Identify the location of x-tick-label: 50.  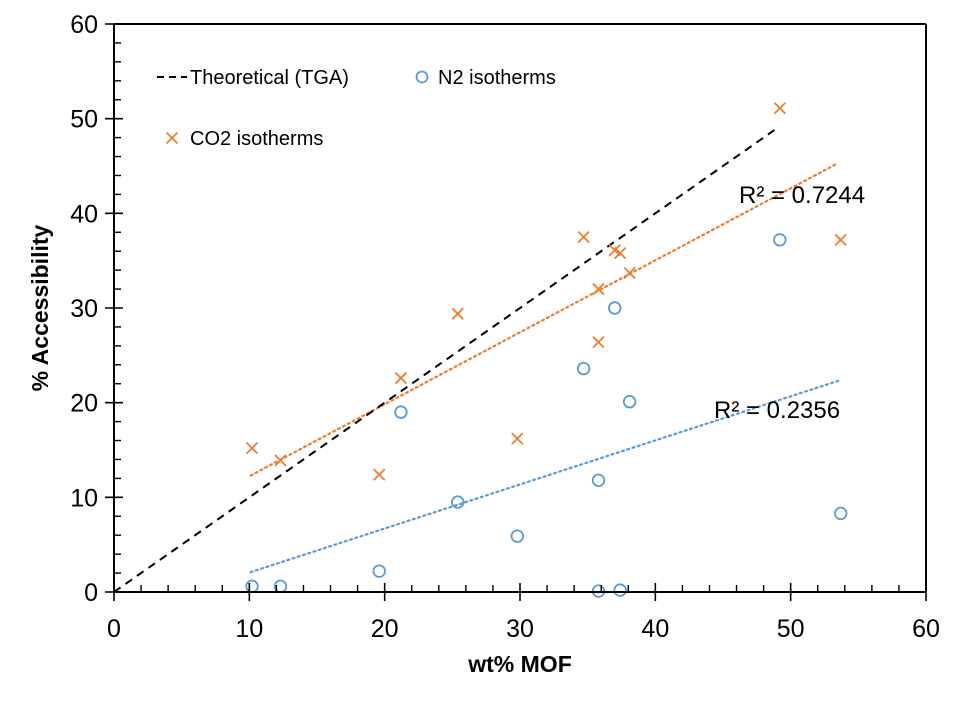
(791, 629).